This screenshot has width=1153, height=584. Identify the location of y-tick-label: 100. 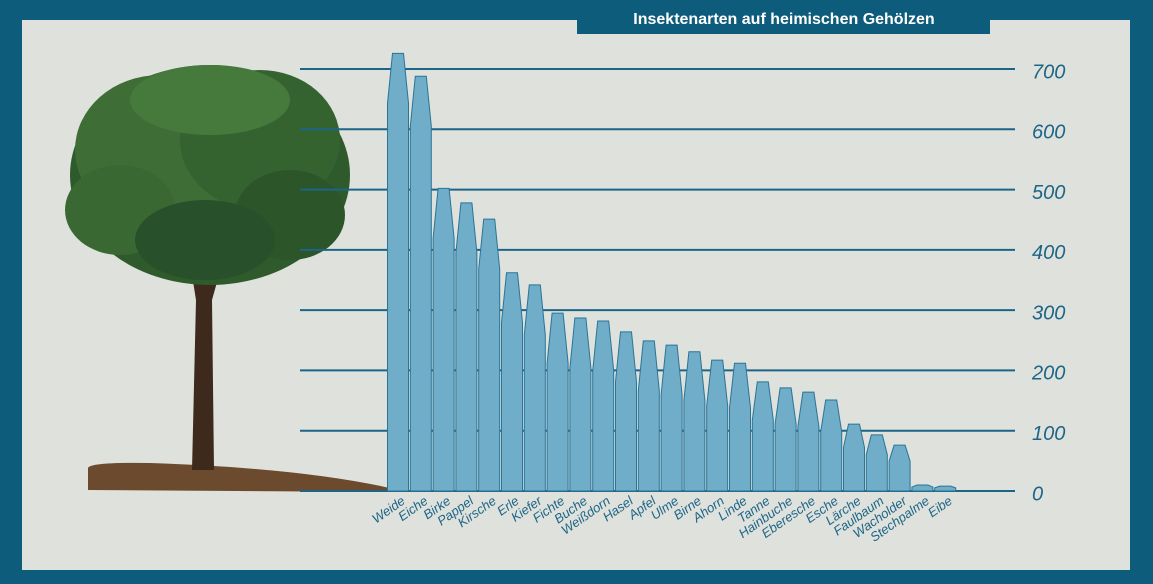
(1048, 434).